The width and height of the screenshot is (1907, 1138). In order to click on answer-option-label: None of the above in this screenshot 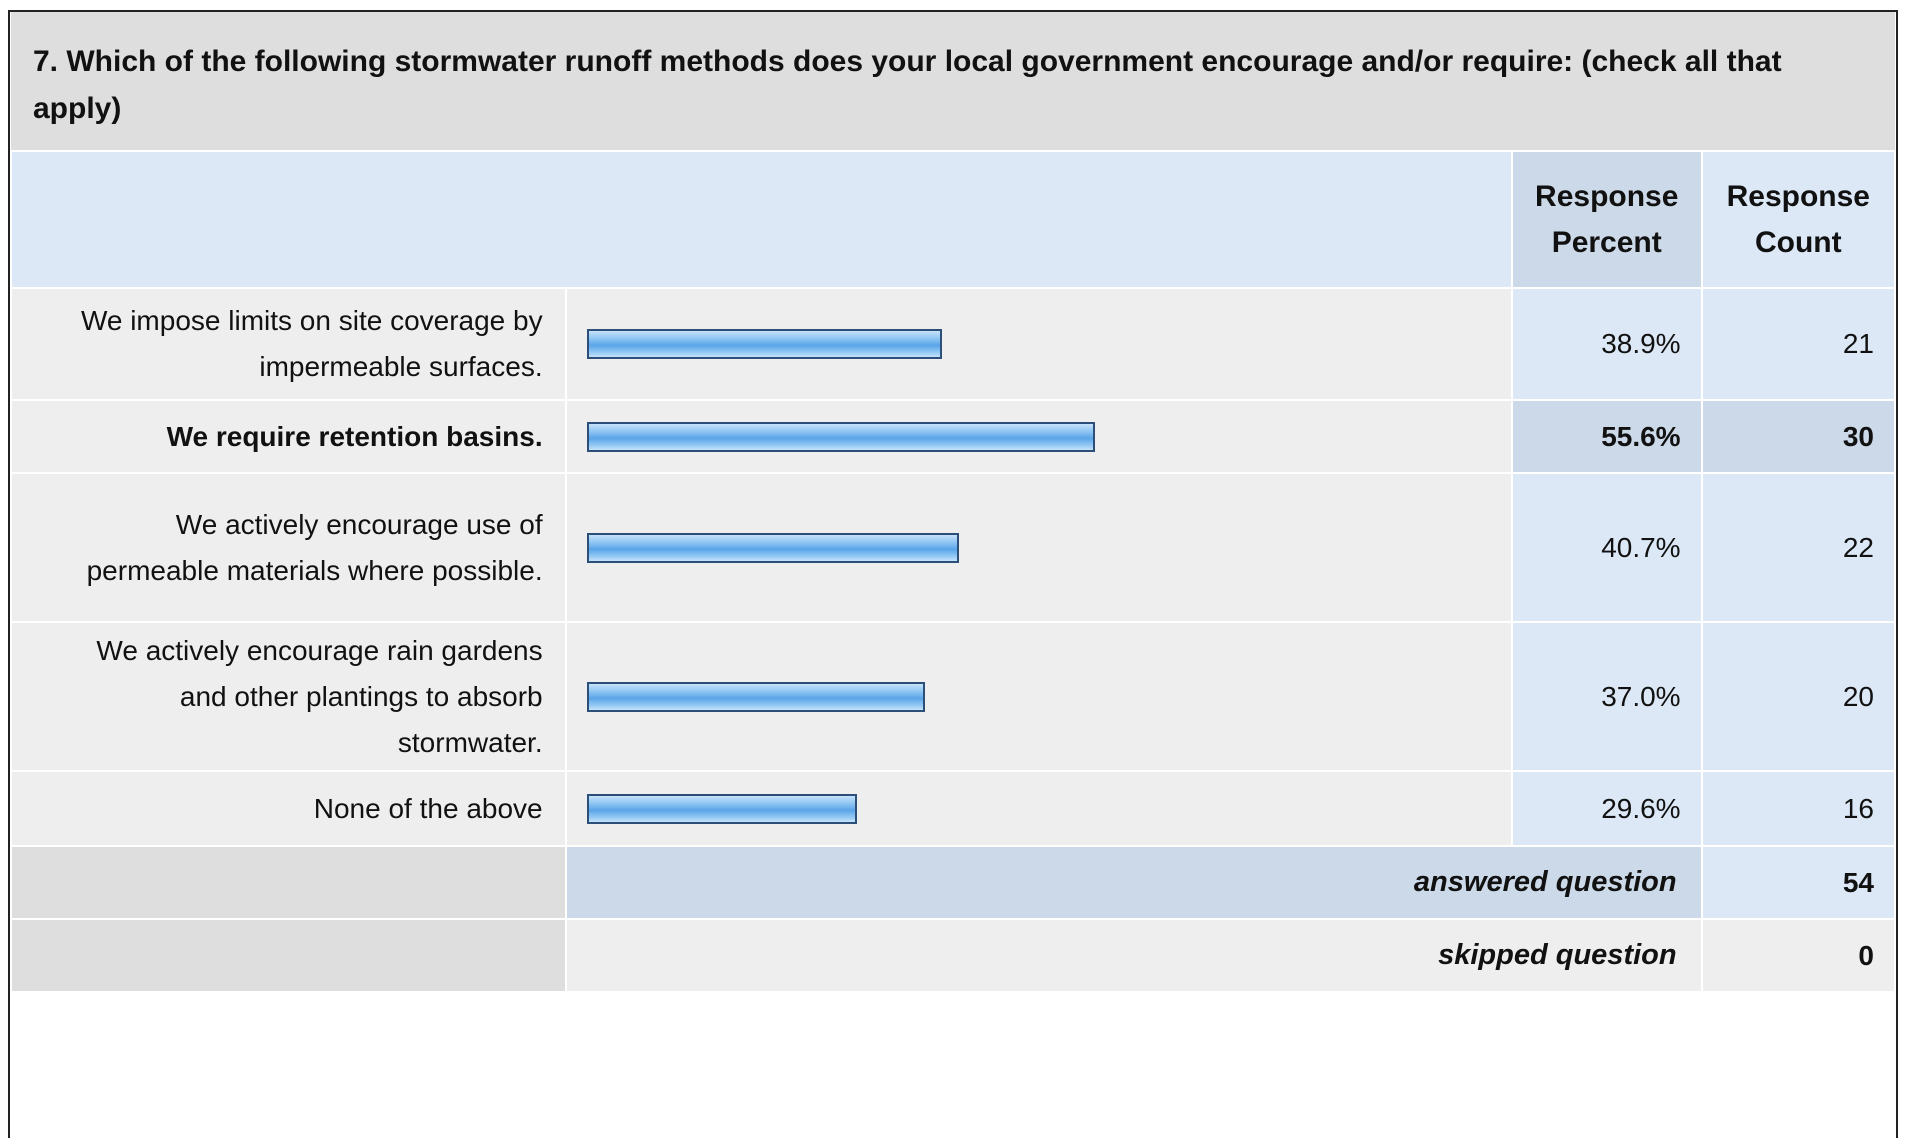, I will do `click(288, 808)`.